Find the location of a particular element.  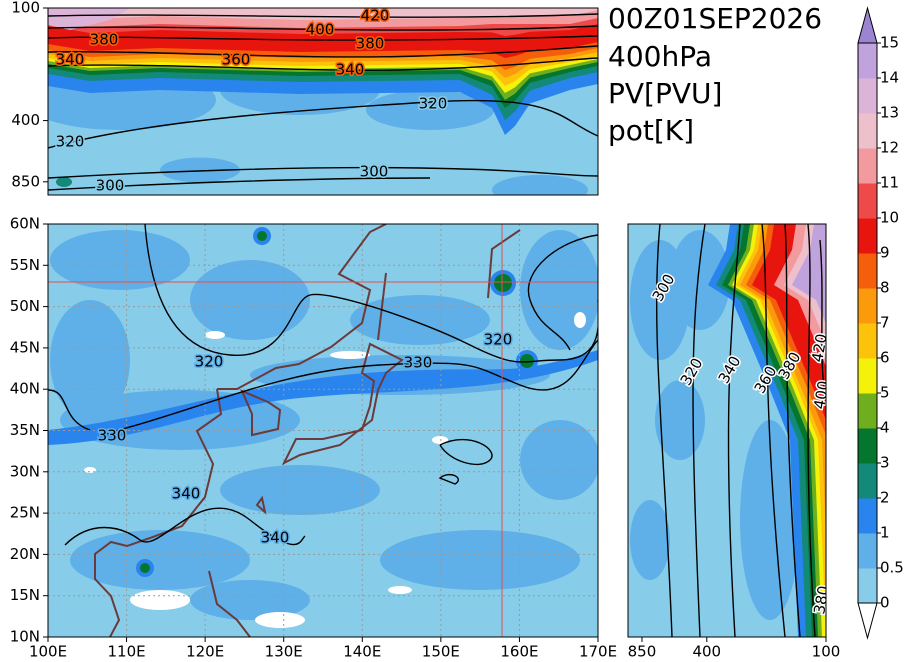

x-tick-label: 120E is located at coordinates (205, 652).